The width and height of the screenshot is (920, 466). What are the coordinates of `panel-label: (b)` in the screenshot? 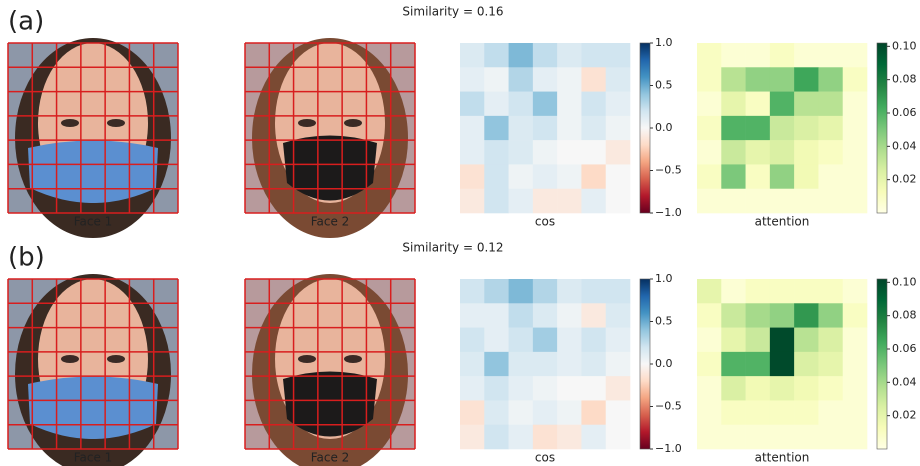 It's located at (26, 258).